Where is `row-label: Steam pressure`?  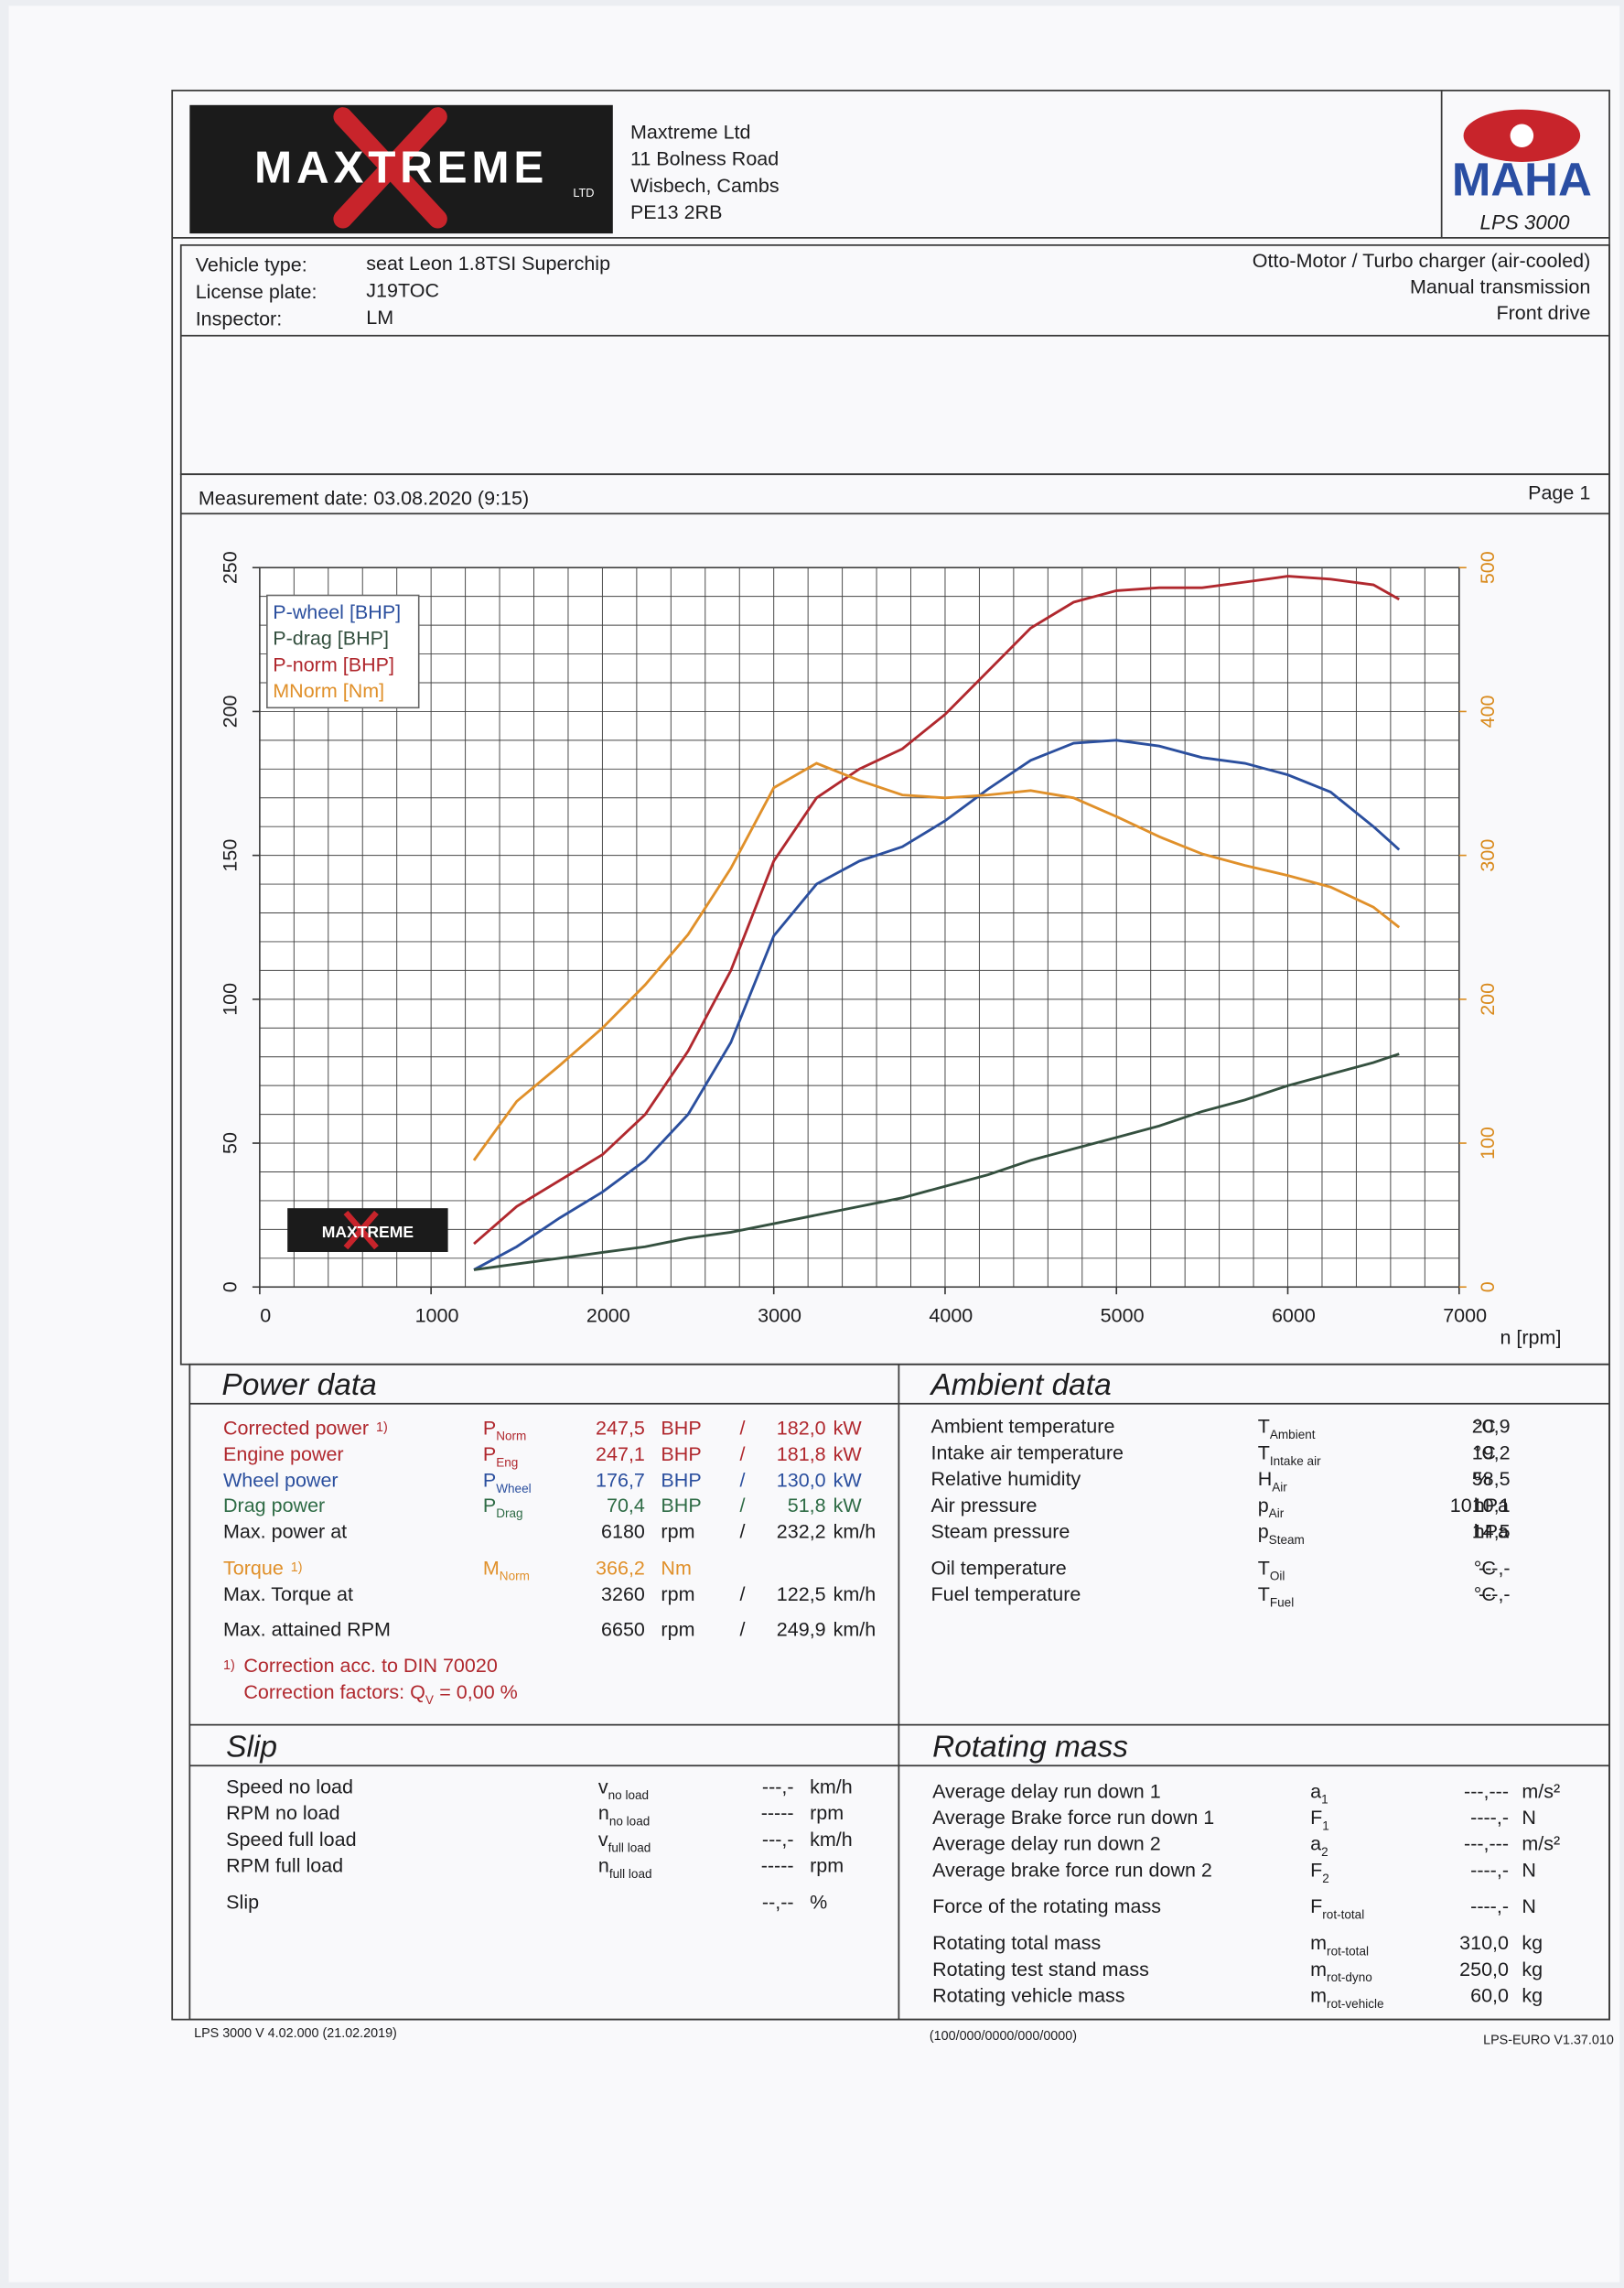
row-label: Steam pressure is located at coordinates (1000, 1531).